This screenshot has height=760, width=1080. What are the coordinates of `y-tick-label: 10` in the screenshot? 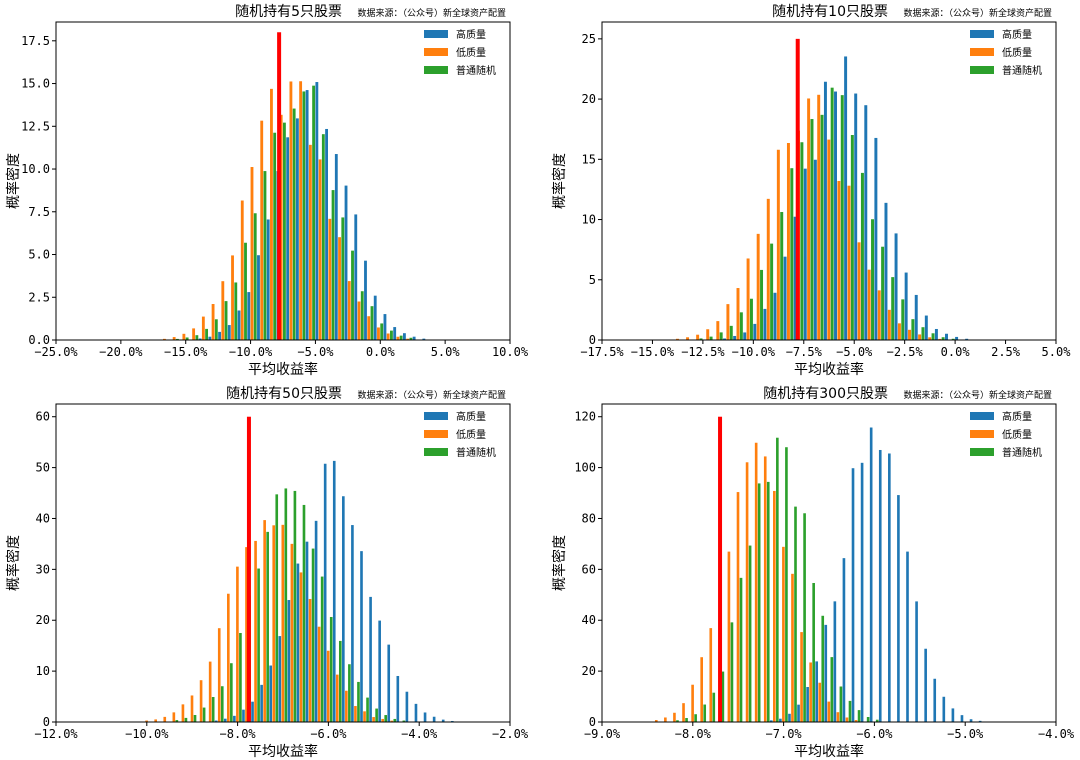 It's located at (43, 671).